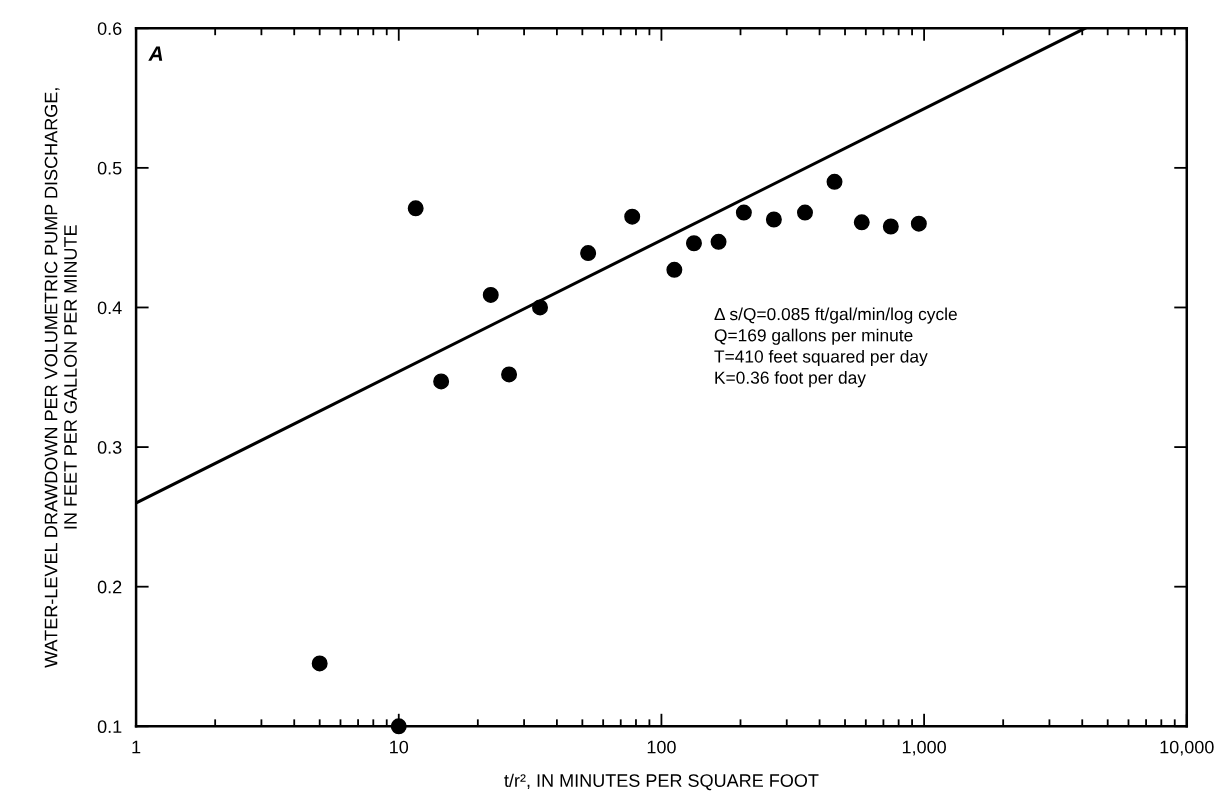 Image resolution: width=1226 pixels, height=807 pixels. Describe the element at coordinates (661, 747) in the screenshot. I see `x-tick-label: 100` at that location.